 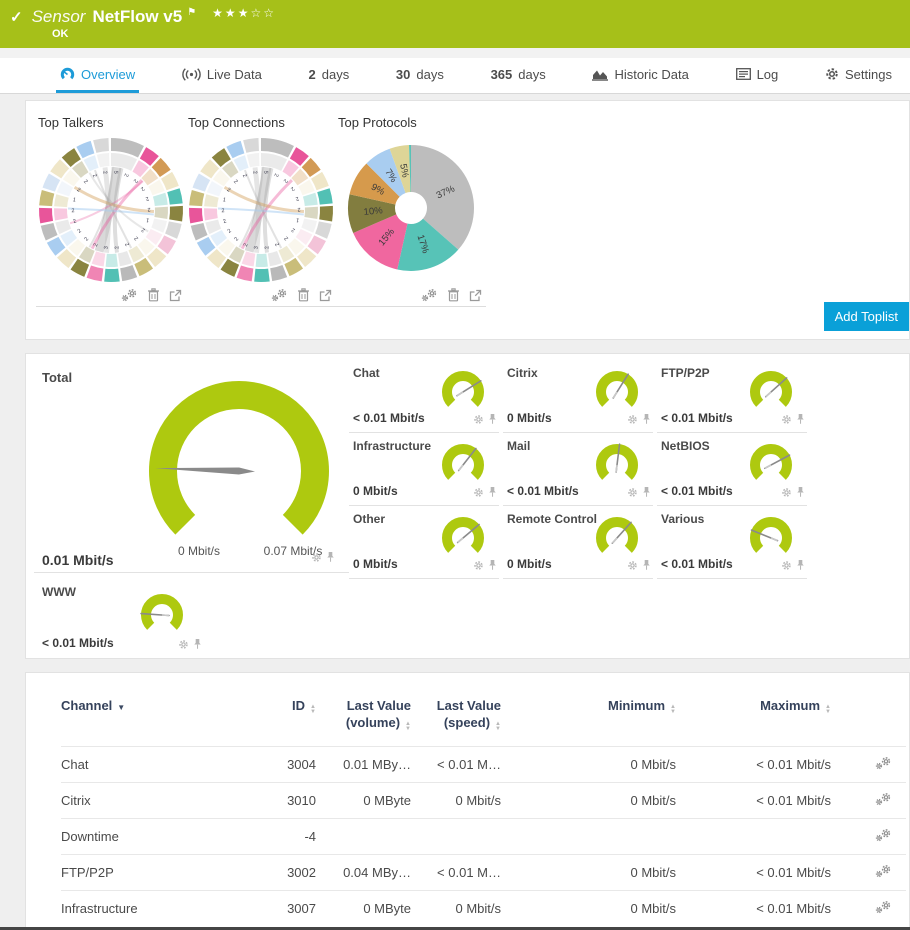 What do you see at coordinates (866, 316) in the screenshot?
I see `add-toplist-button: Add Toplist` at bounding box center [866, 316].